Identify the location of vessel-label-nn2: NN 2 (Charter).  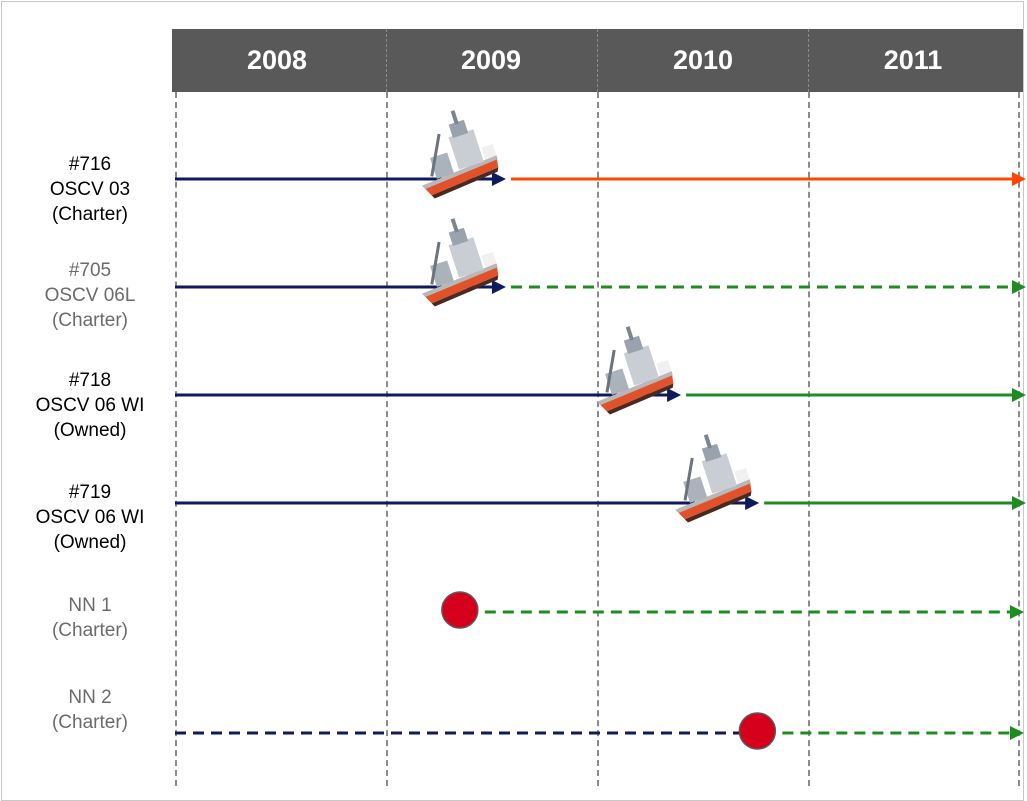
(90, 710).